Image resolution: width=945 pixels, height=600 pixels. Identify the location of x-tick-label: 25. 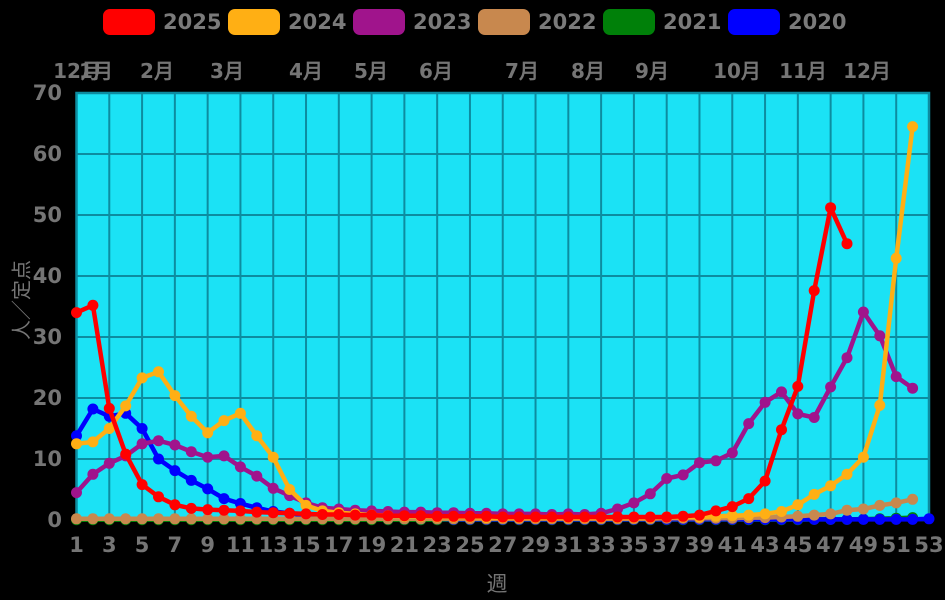
(470, 545).